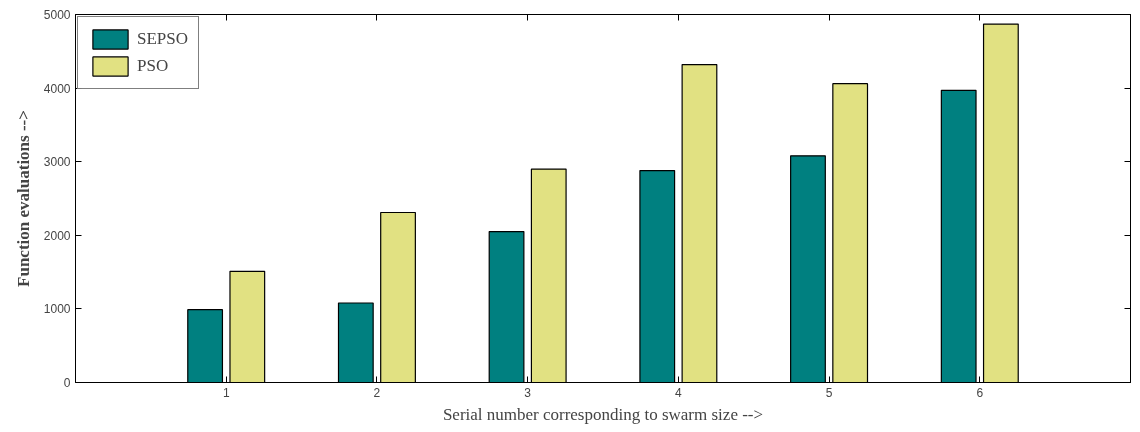 Image resolution: width=1140 pixels, height=432 pixels. Describe the element at coordinates (57, 15) in the screenshot. I see `y-tick-label: 5000` at that location.